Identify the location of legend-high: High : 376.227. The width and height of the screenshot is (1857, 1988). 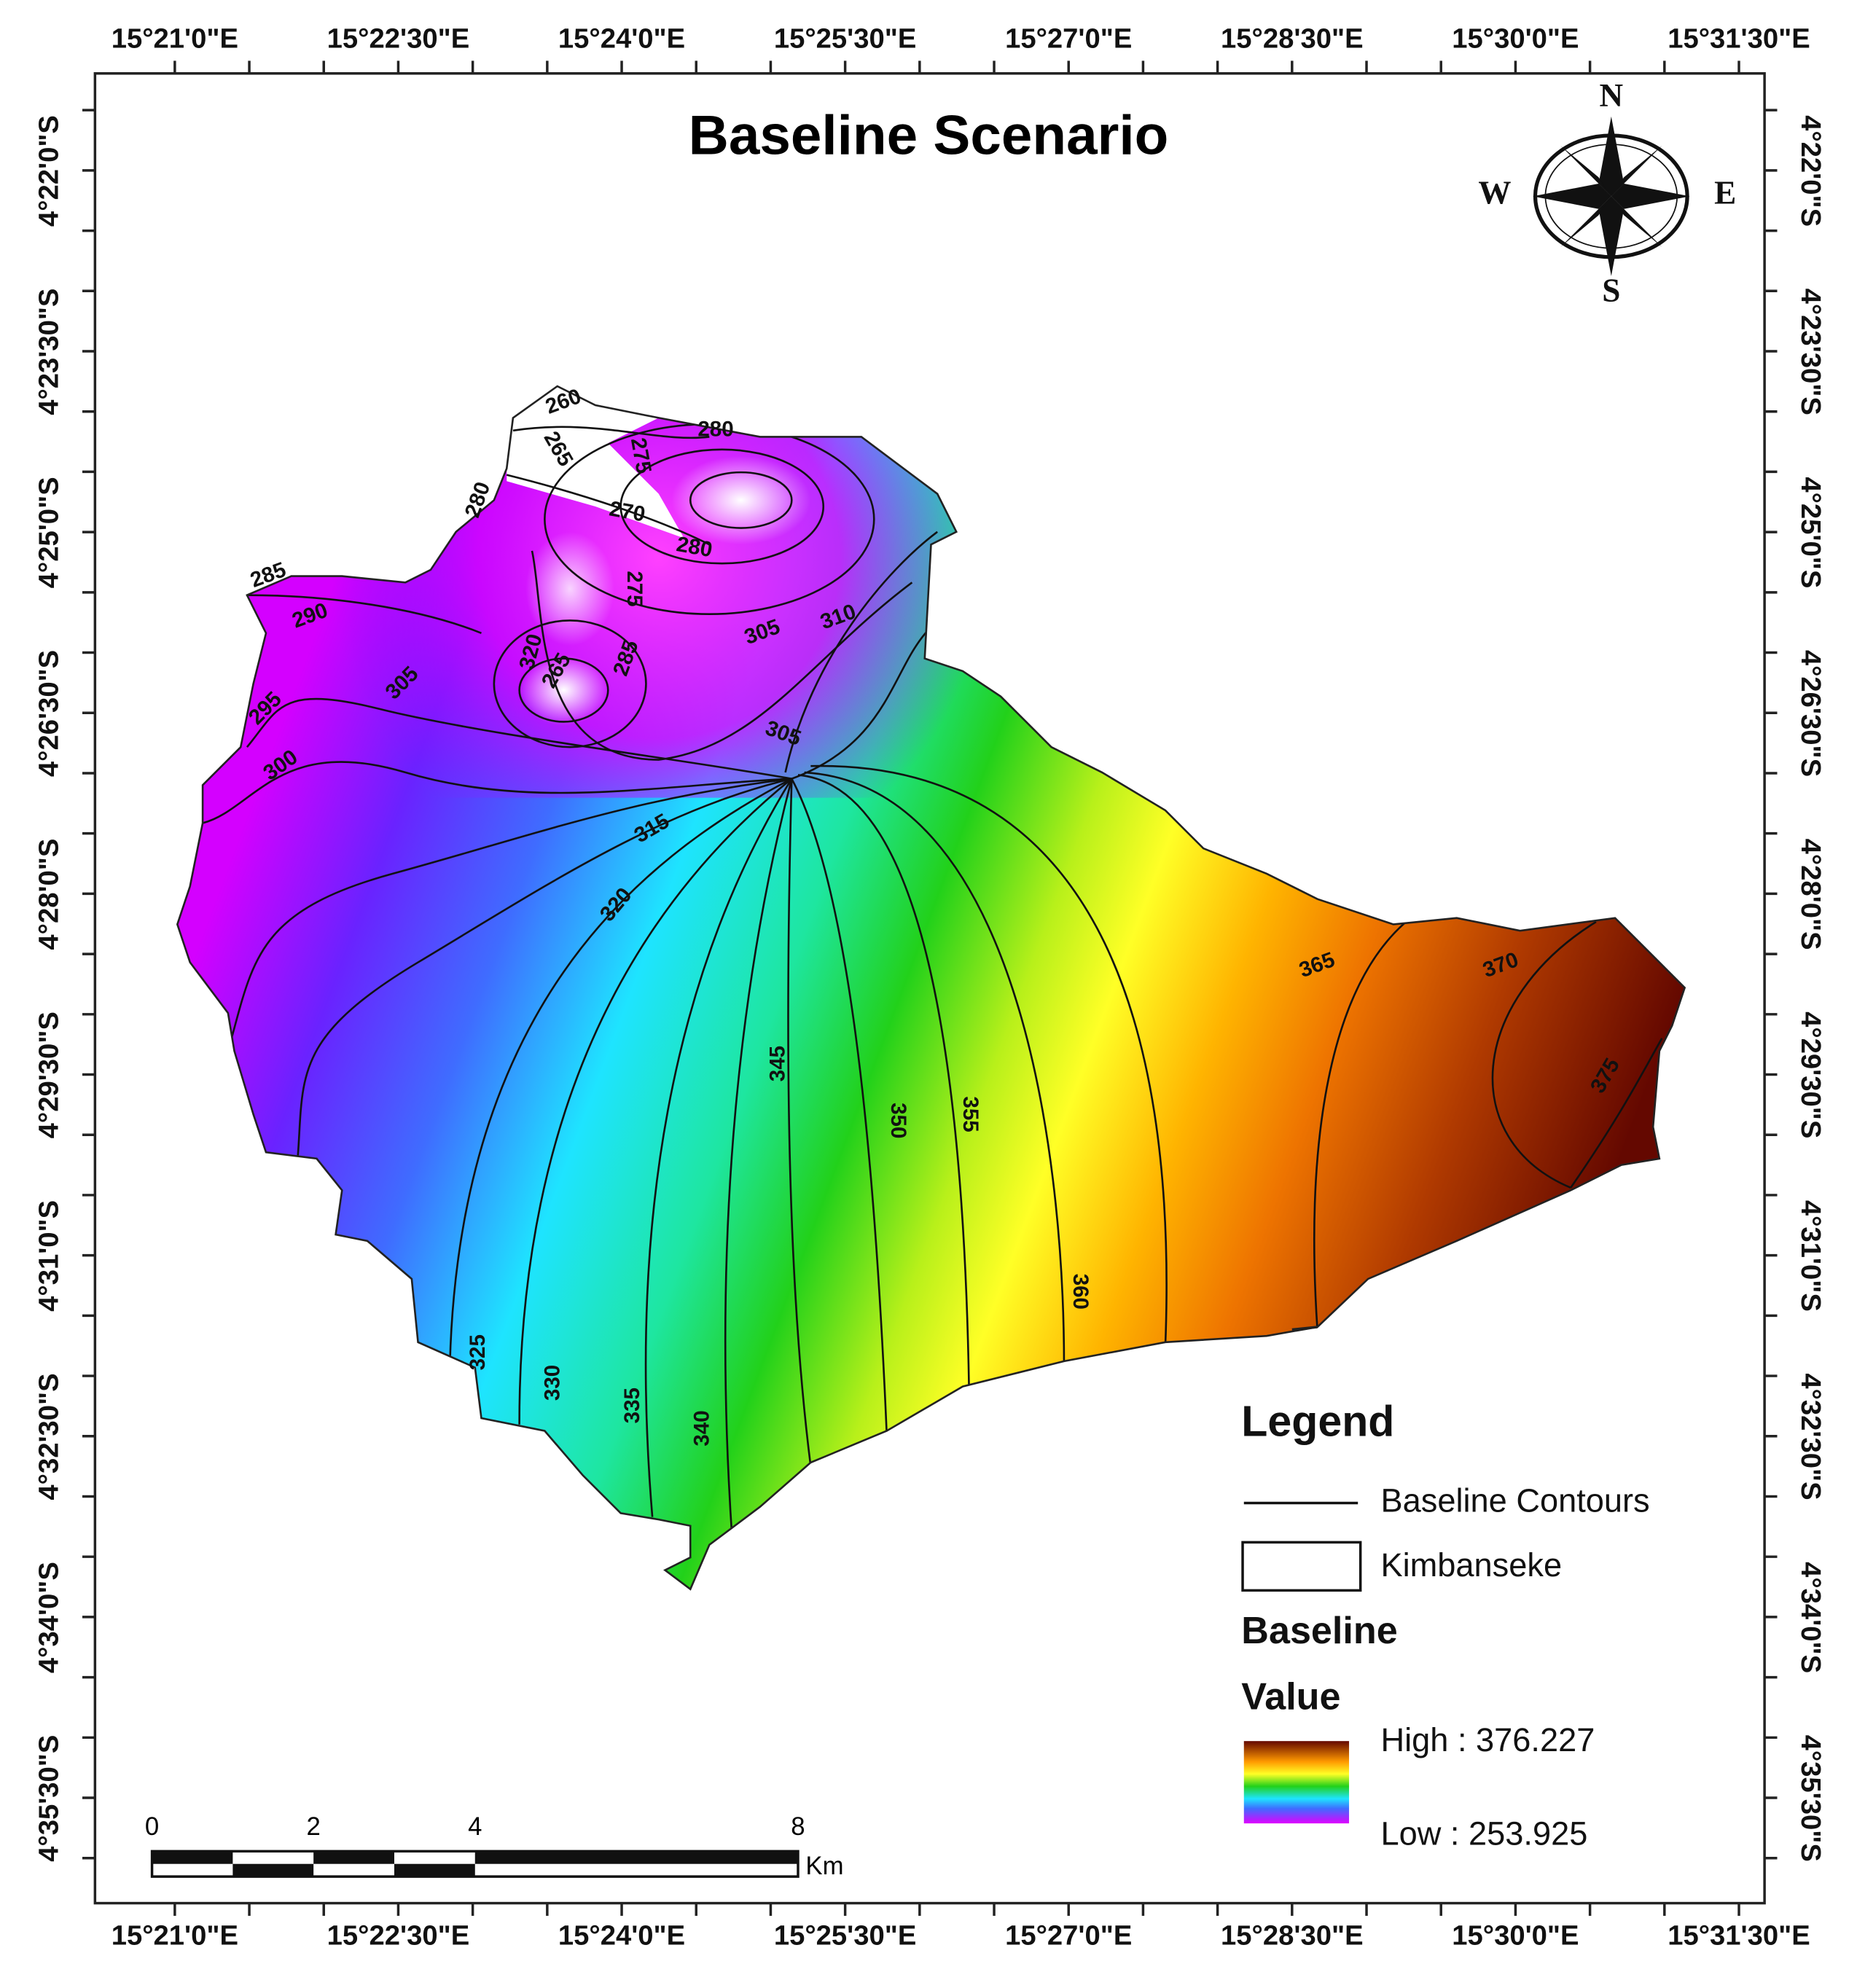
(1487, 1739).